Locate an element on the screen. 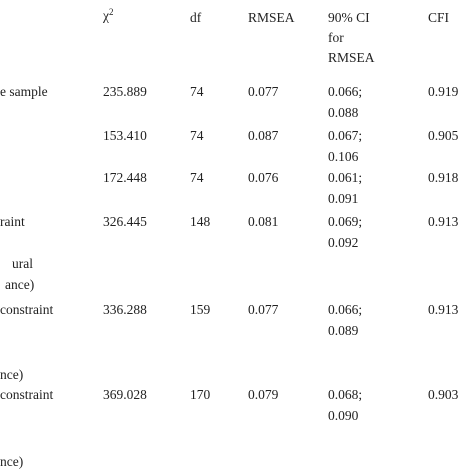  cell-ci: 0.061; is located at coordinates (345, 177).